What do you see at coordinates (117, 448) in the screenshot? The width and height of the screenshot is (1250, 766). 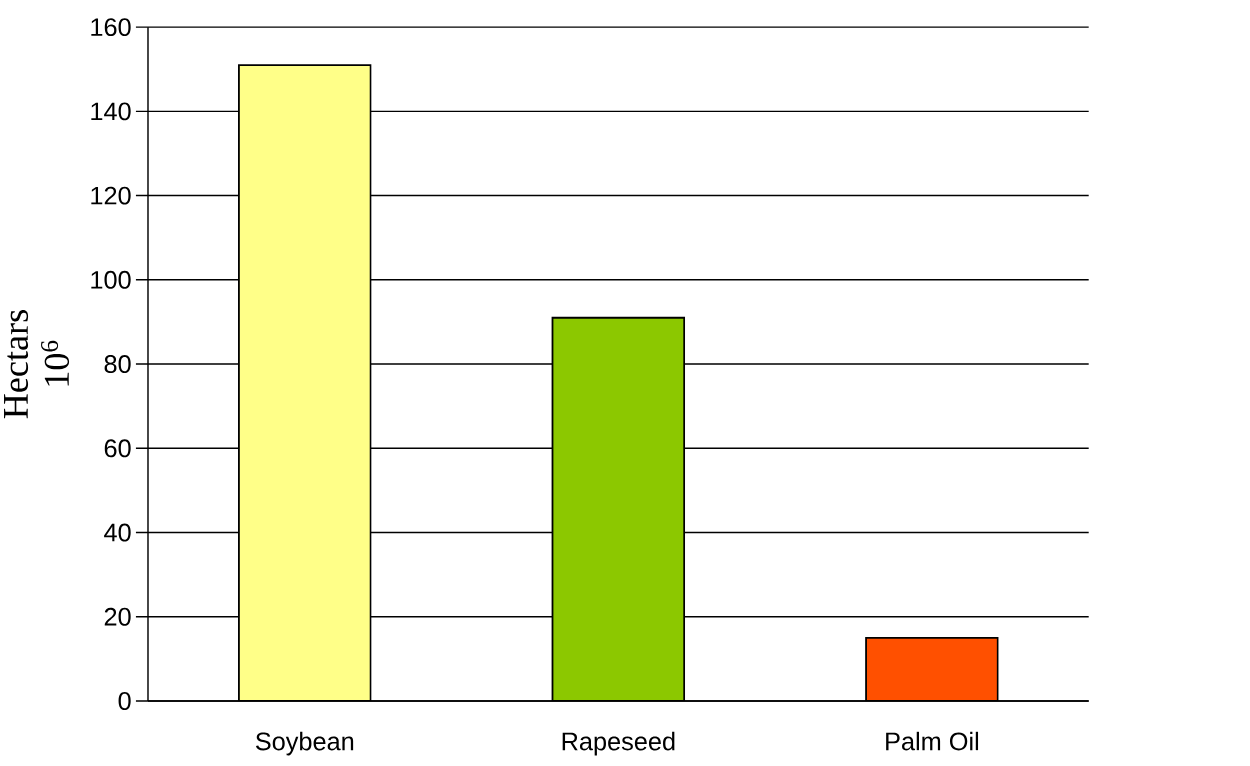 I see `y-tick-label: 60` at bounding box center [117, 448].